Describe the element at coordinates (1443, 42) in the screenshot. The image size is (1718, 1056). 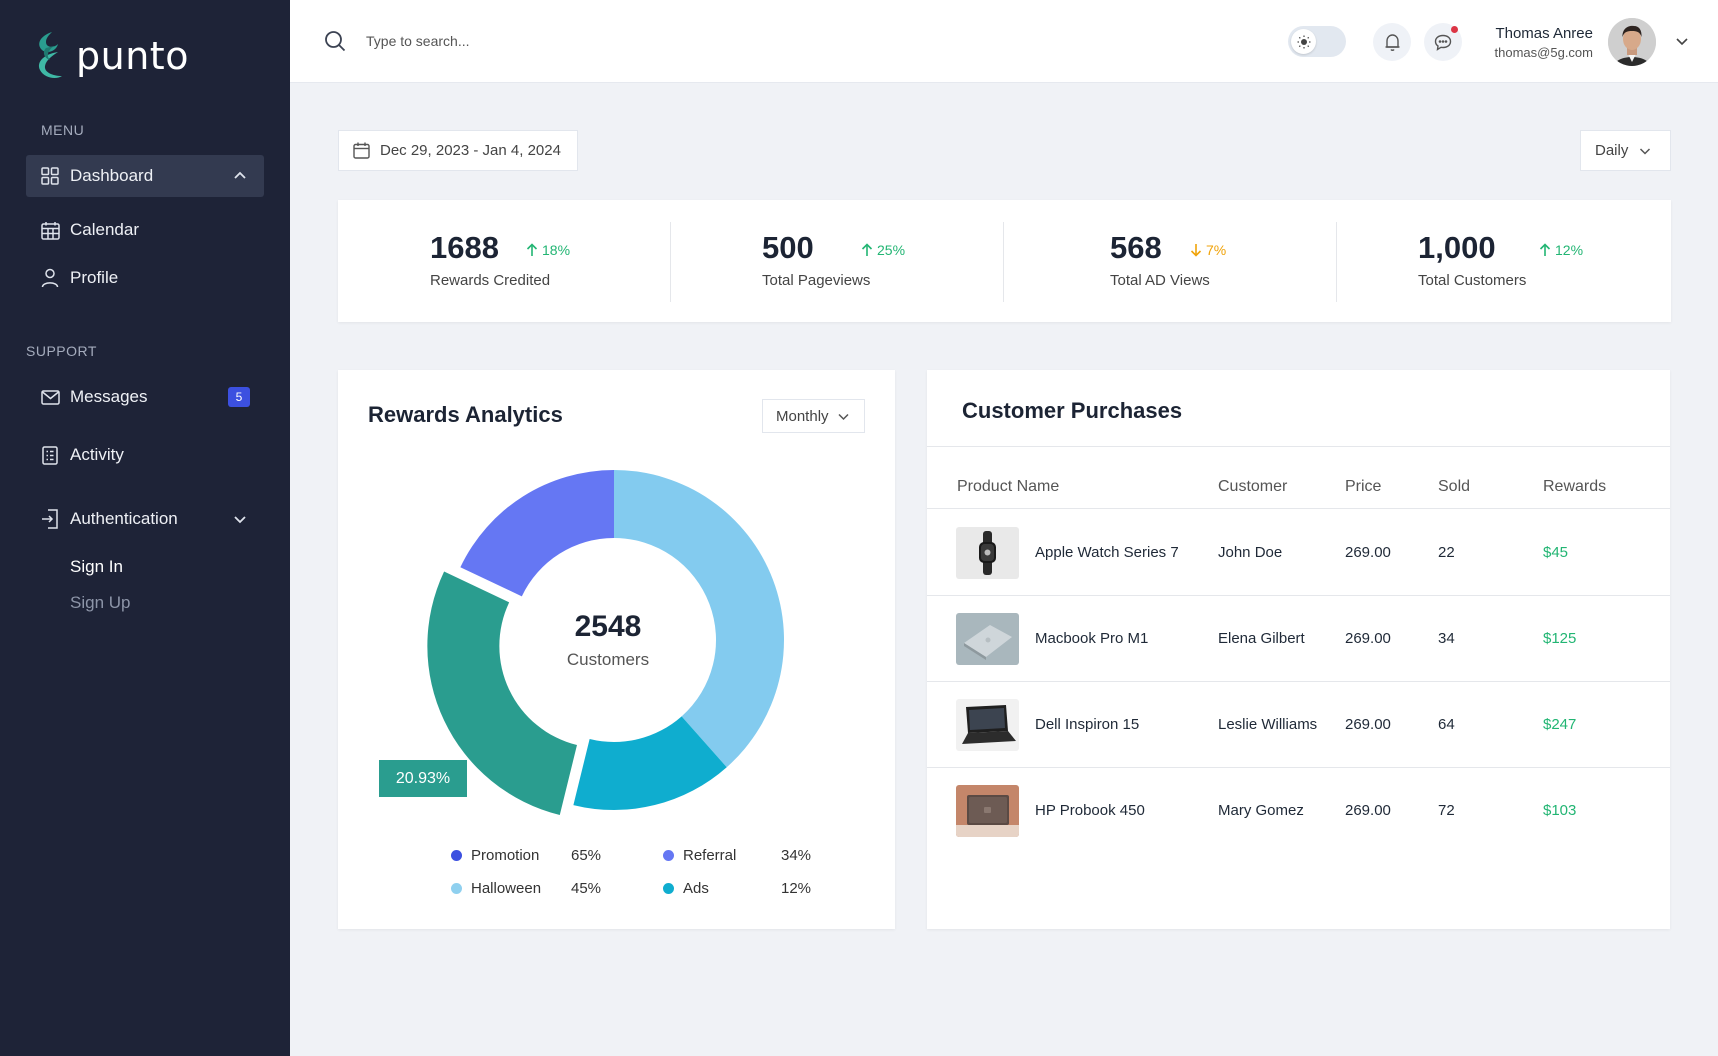
I see `messages-button` at that location.